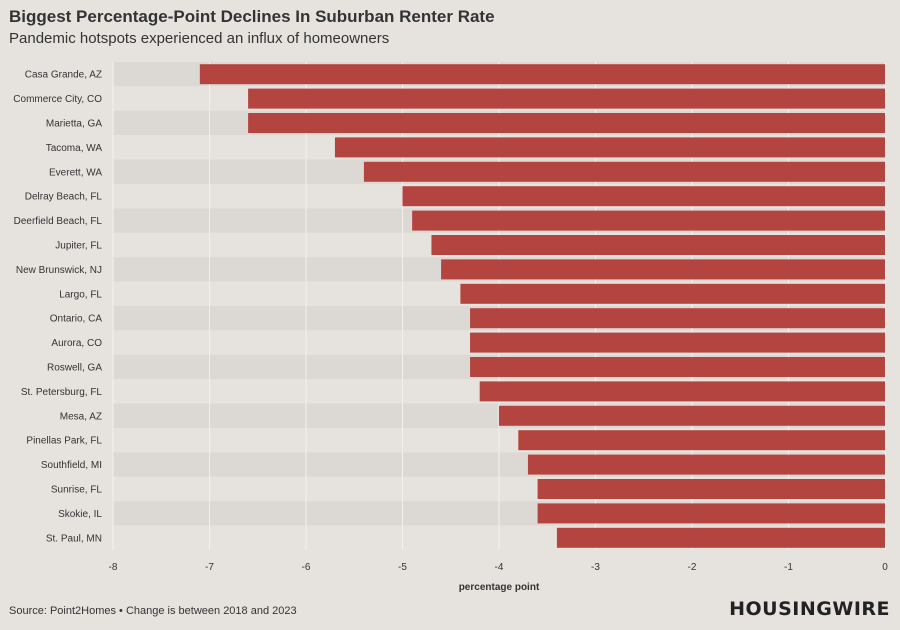 The image size is (900, 630). I want to click on category-label: Casa Grande, AZ, so click(63, 75).